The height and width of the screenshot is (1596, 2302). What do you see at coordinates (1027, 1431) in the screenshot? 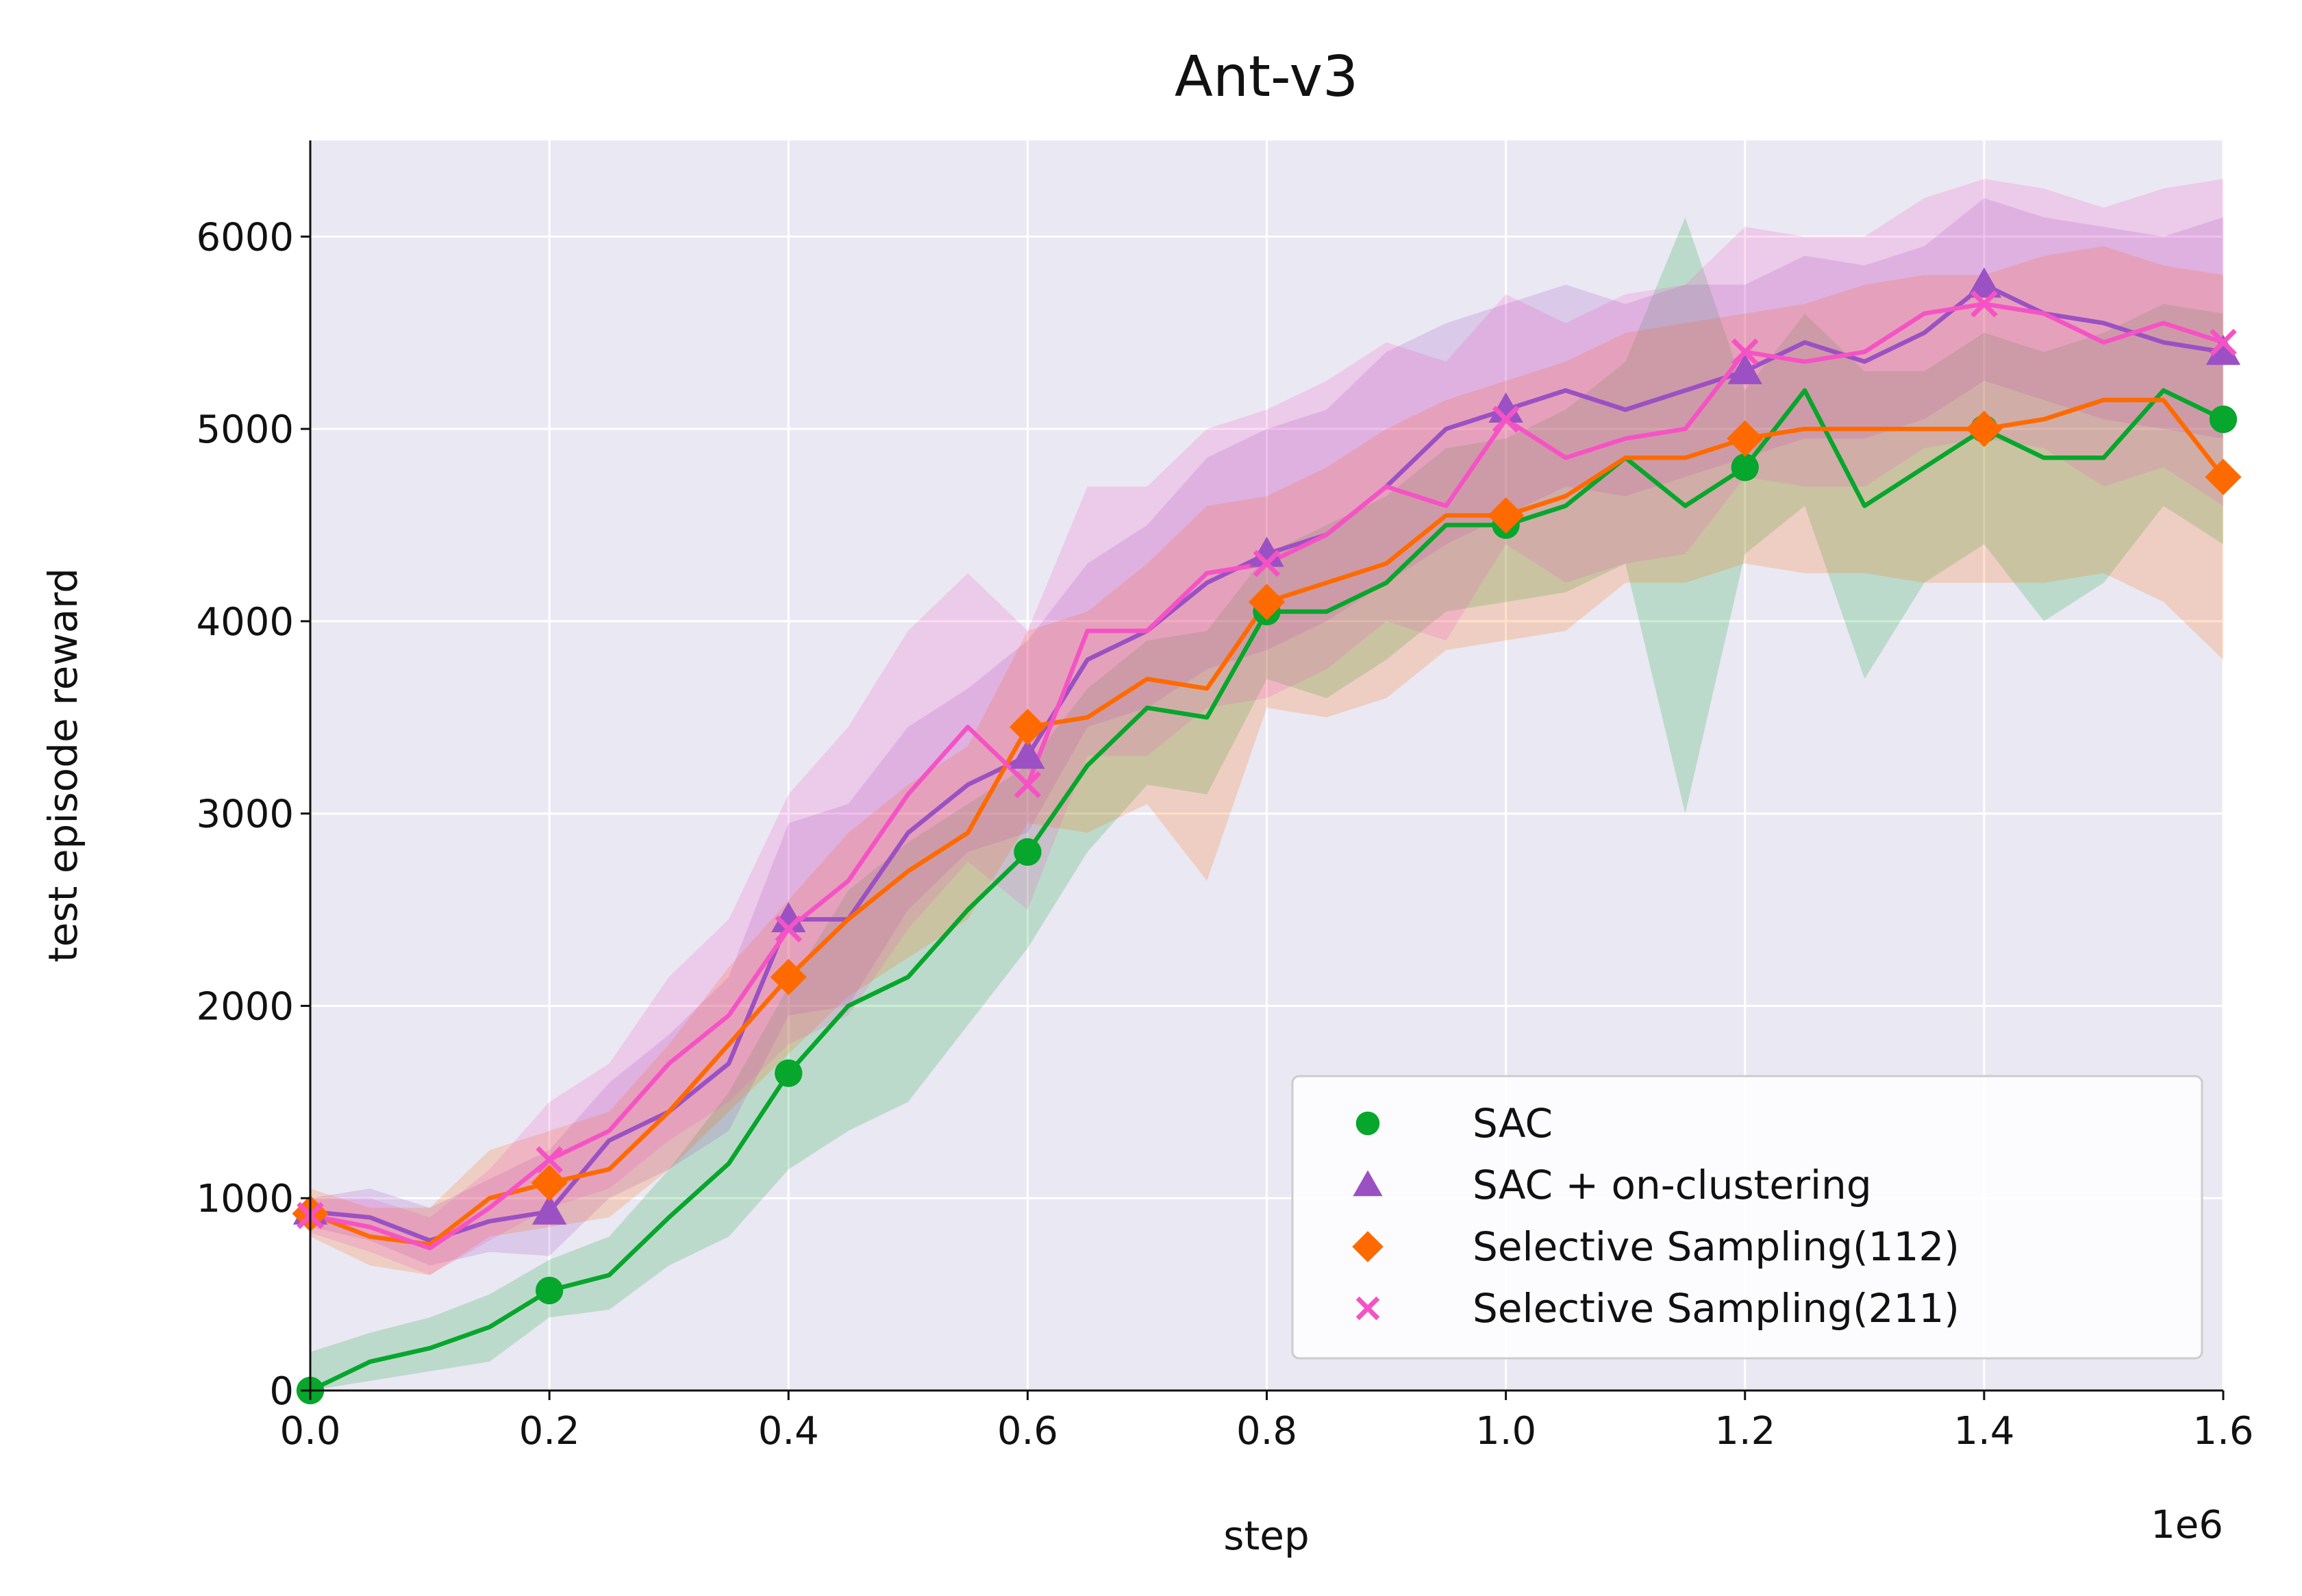
I see `x-tick-label: 0.6` at bounding box center [1027, 1431].